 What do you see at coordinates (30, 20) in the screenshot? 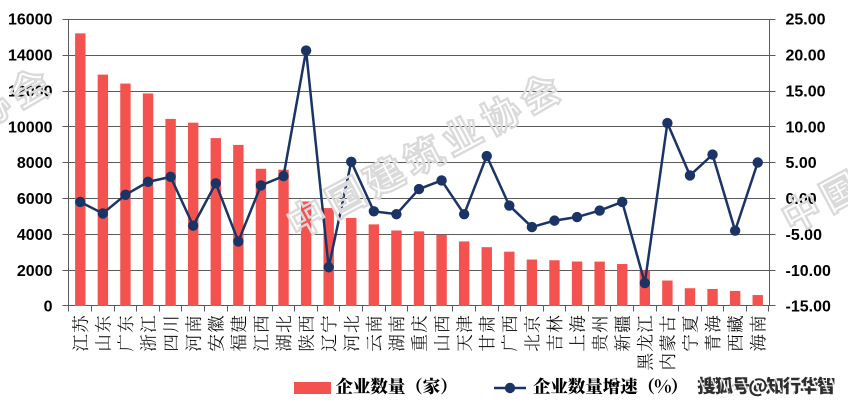
I see `svg-text: 16000` at bounding box center [30, 20].